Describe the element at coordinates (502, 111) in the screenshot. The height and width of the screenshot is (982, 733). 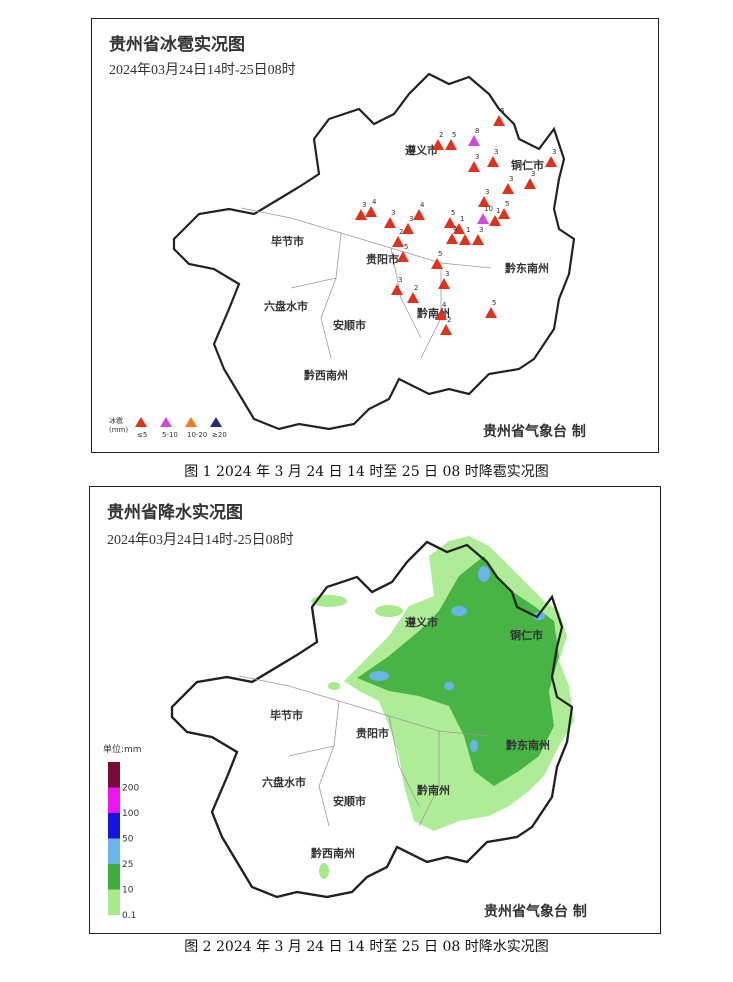
I see `hail-value: 6` at that location.